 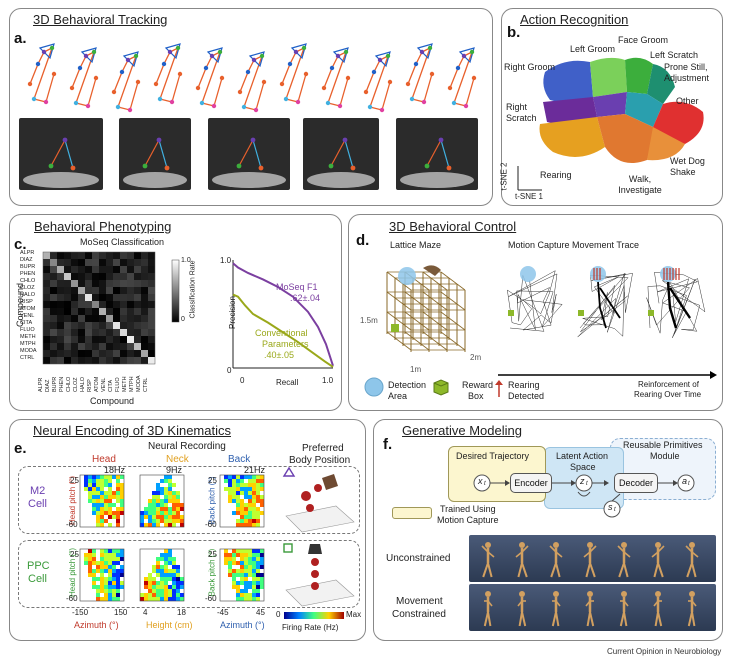 I want to click on xtick-az-1: 150, so click(x=121, y=612).